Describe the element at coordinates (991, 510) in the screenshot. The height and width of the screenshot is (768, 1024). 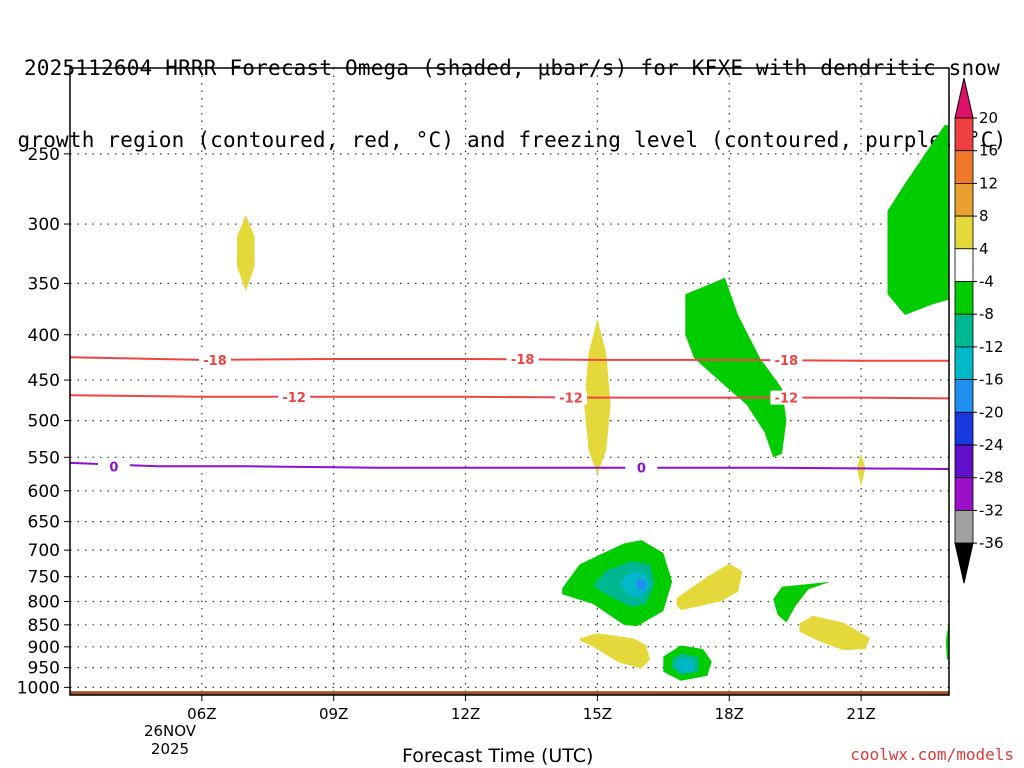
I see `colorbar-tick-label: -32` at that location.